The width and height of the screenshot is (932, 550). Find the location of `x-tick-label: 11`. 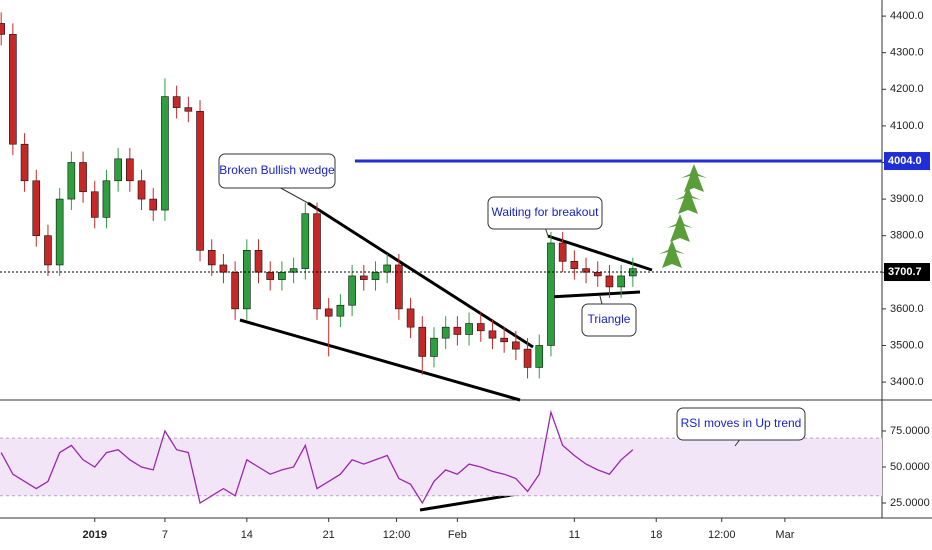

x-tick-label: 11 is located at coordinates (574, 535).